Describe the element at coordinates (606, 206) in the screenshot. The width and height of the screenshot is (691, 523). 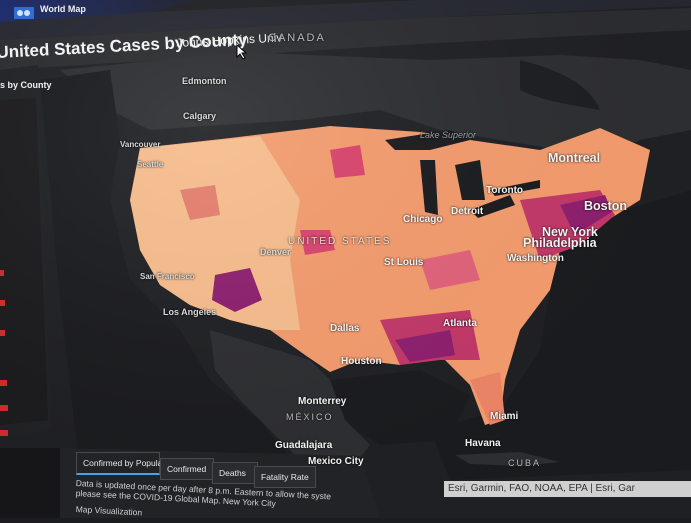
I see `city-boston: Boston` at that location.